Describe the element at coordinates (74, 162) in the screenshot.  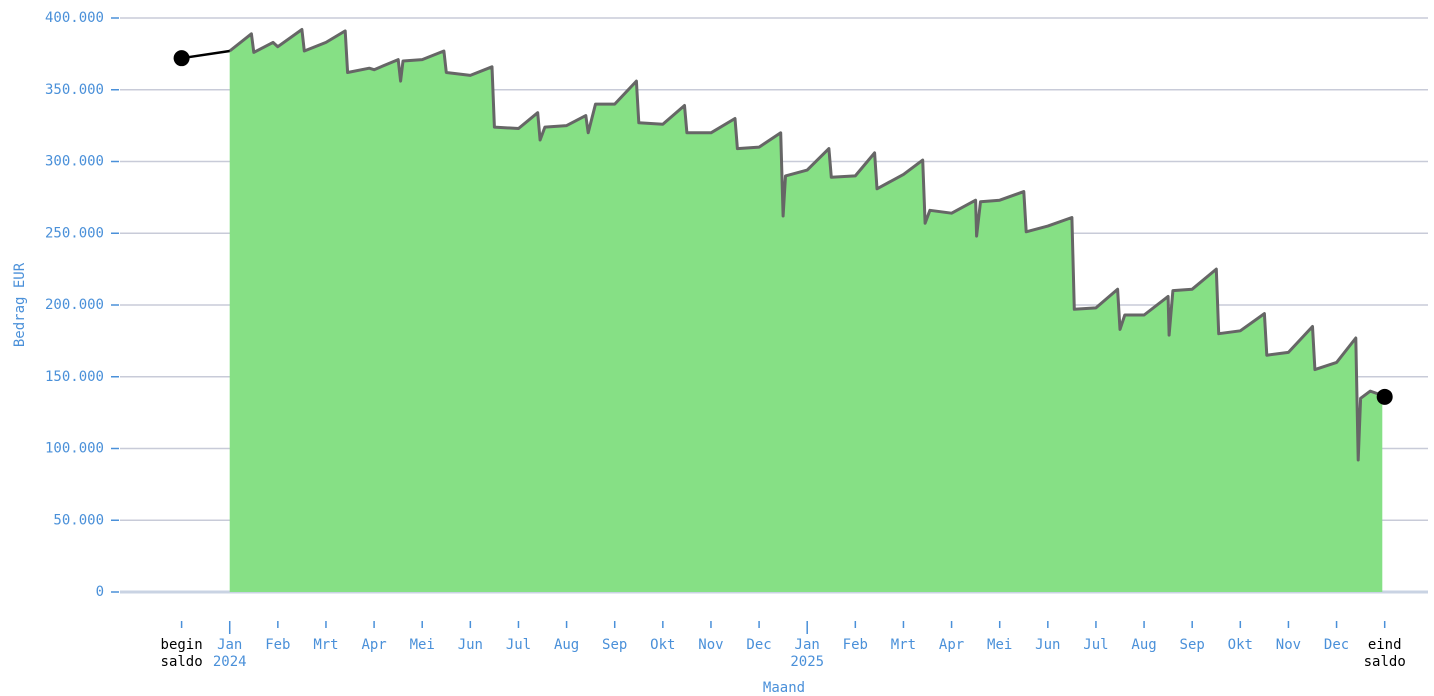
I see `y-tick-label: 300.000` at that location.